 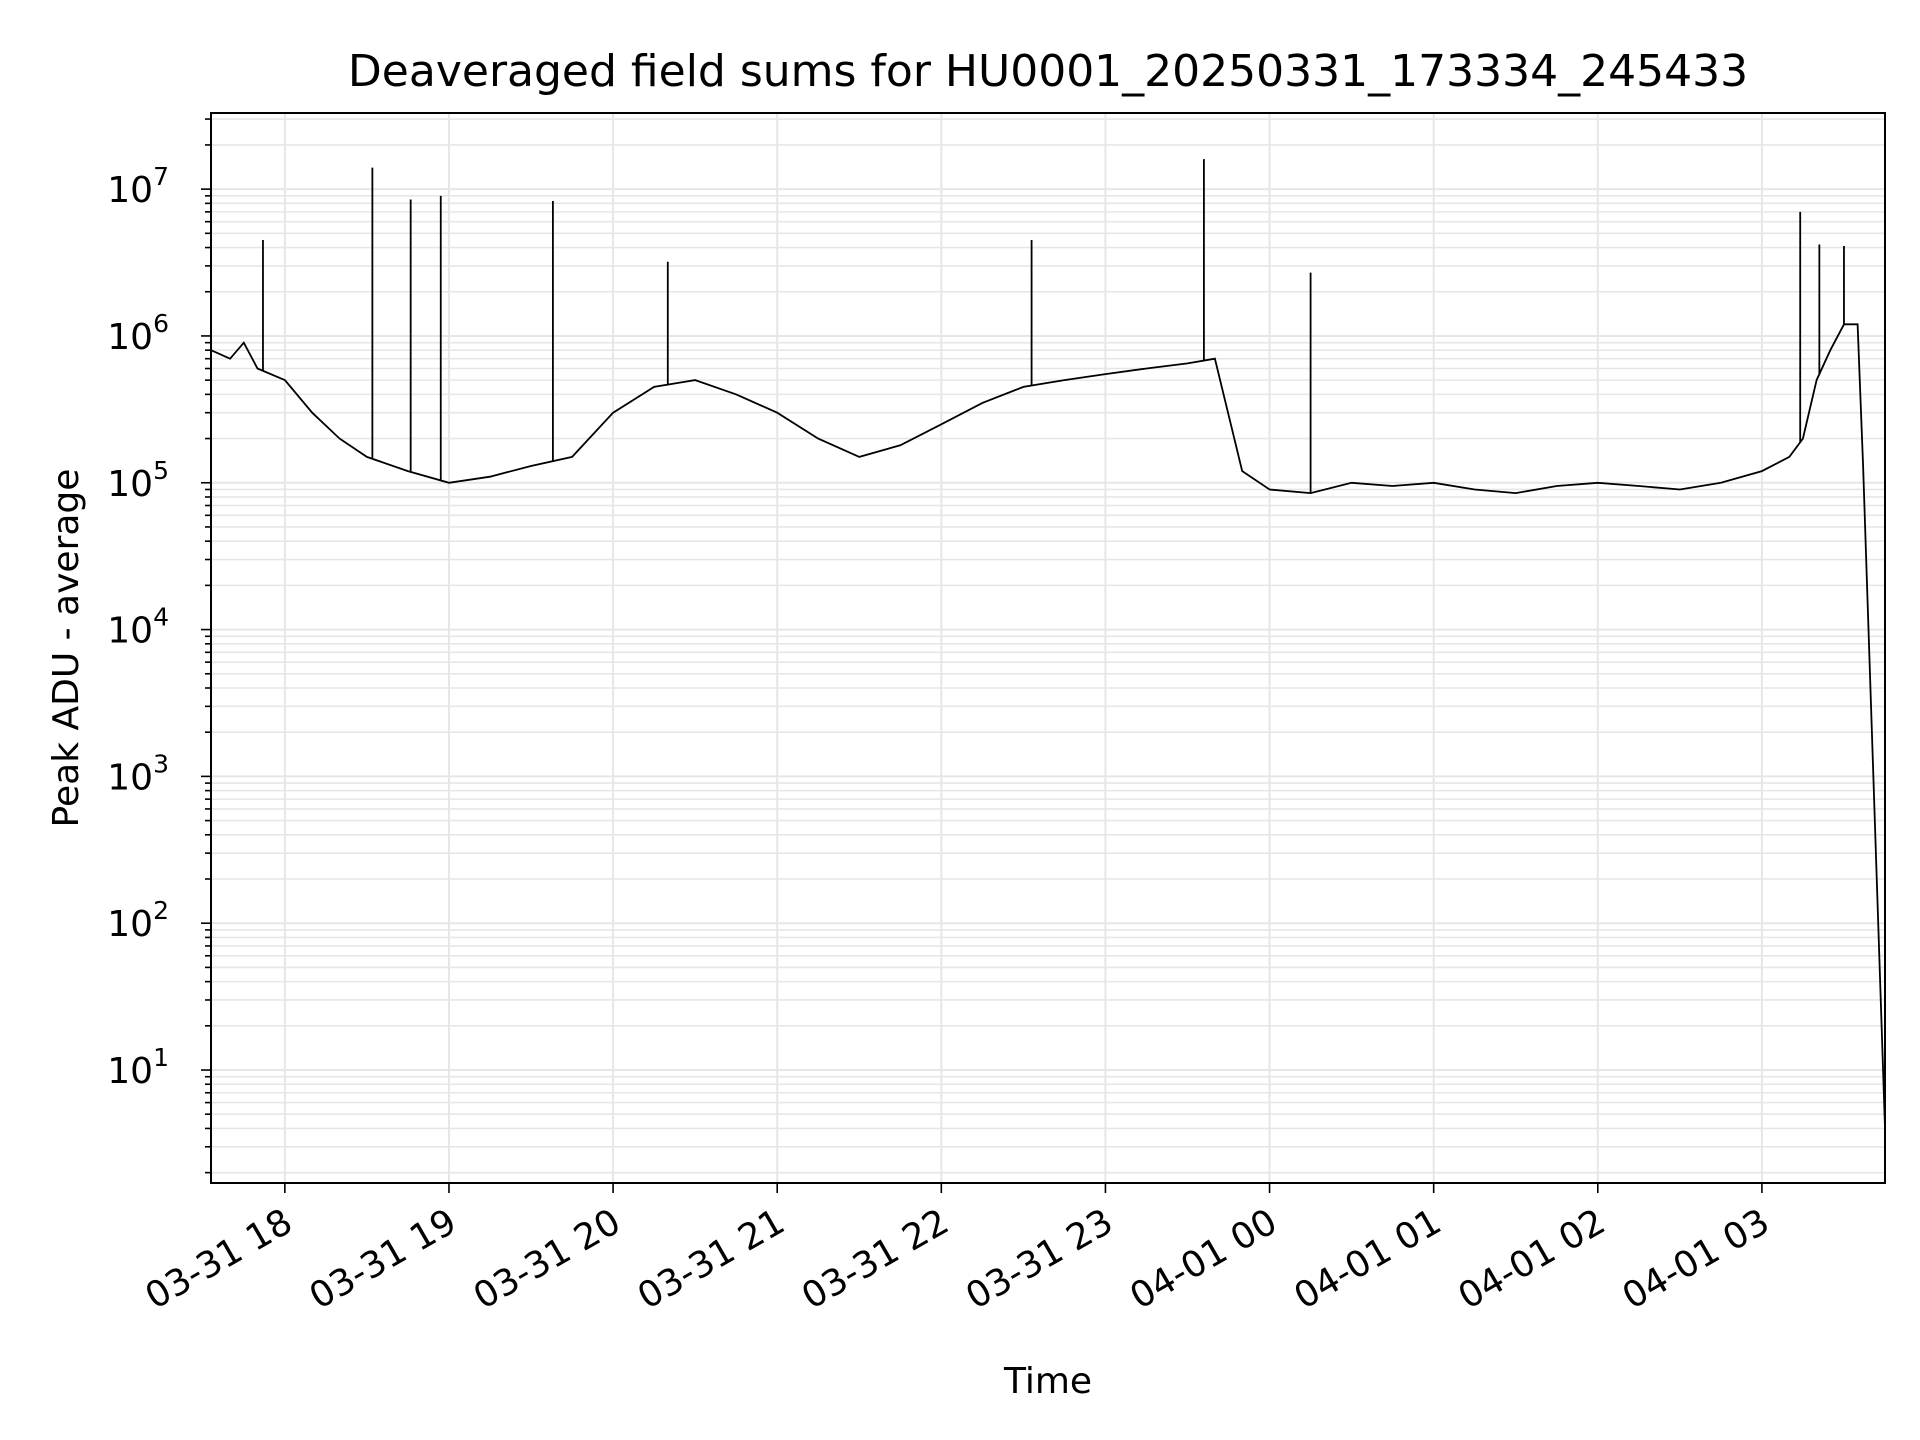 I want to click on y-tick-exponent: 3, so click(x=161, y=763).